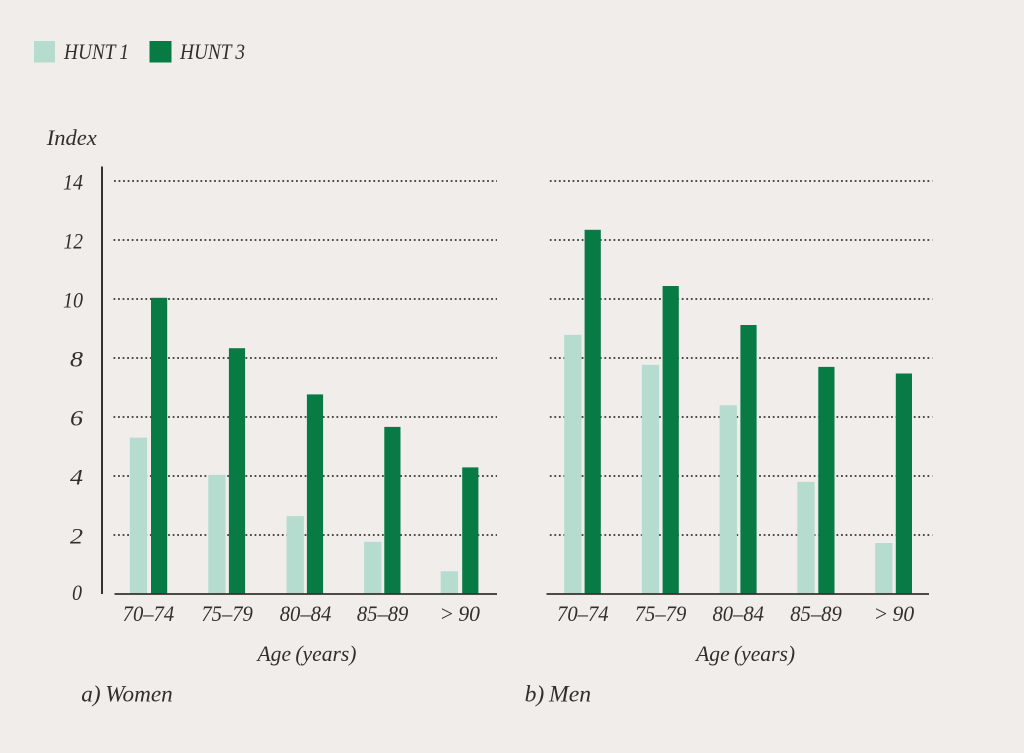 This screenshot has width=1024, height=753. Describe the element at coordinates (76, 536) in the screenshot. I see `svg-text: 2` at that location.